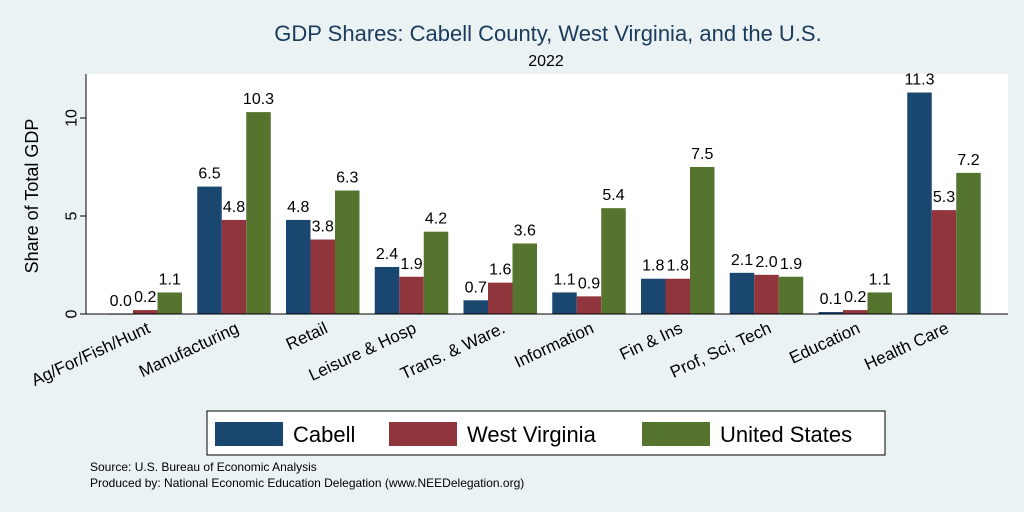 The height and width of the screenshot is (512, 1024). Describe the element at coordinates (613, 195) in the screenshot. I see `data-label: 5.4` at that location.